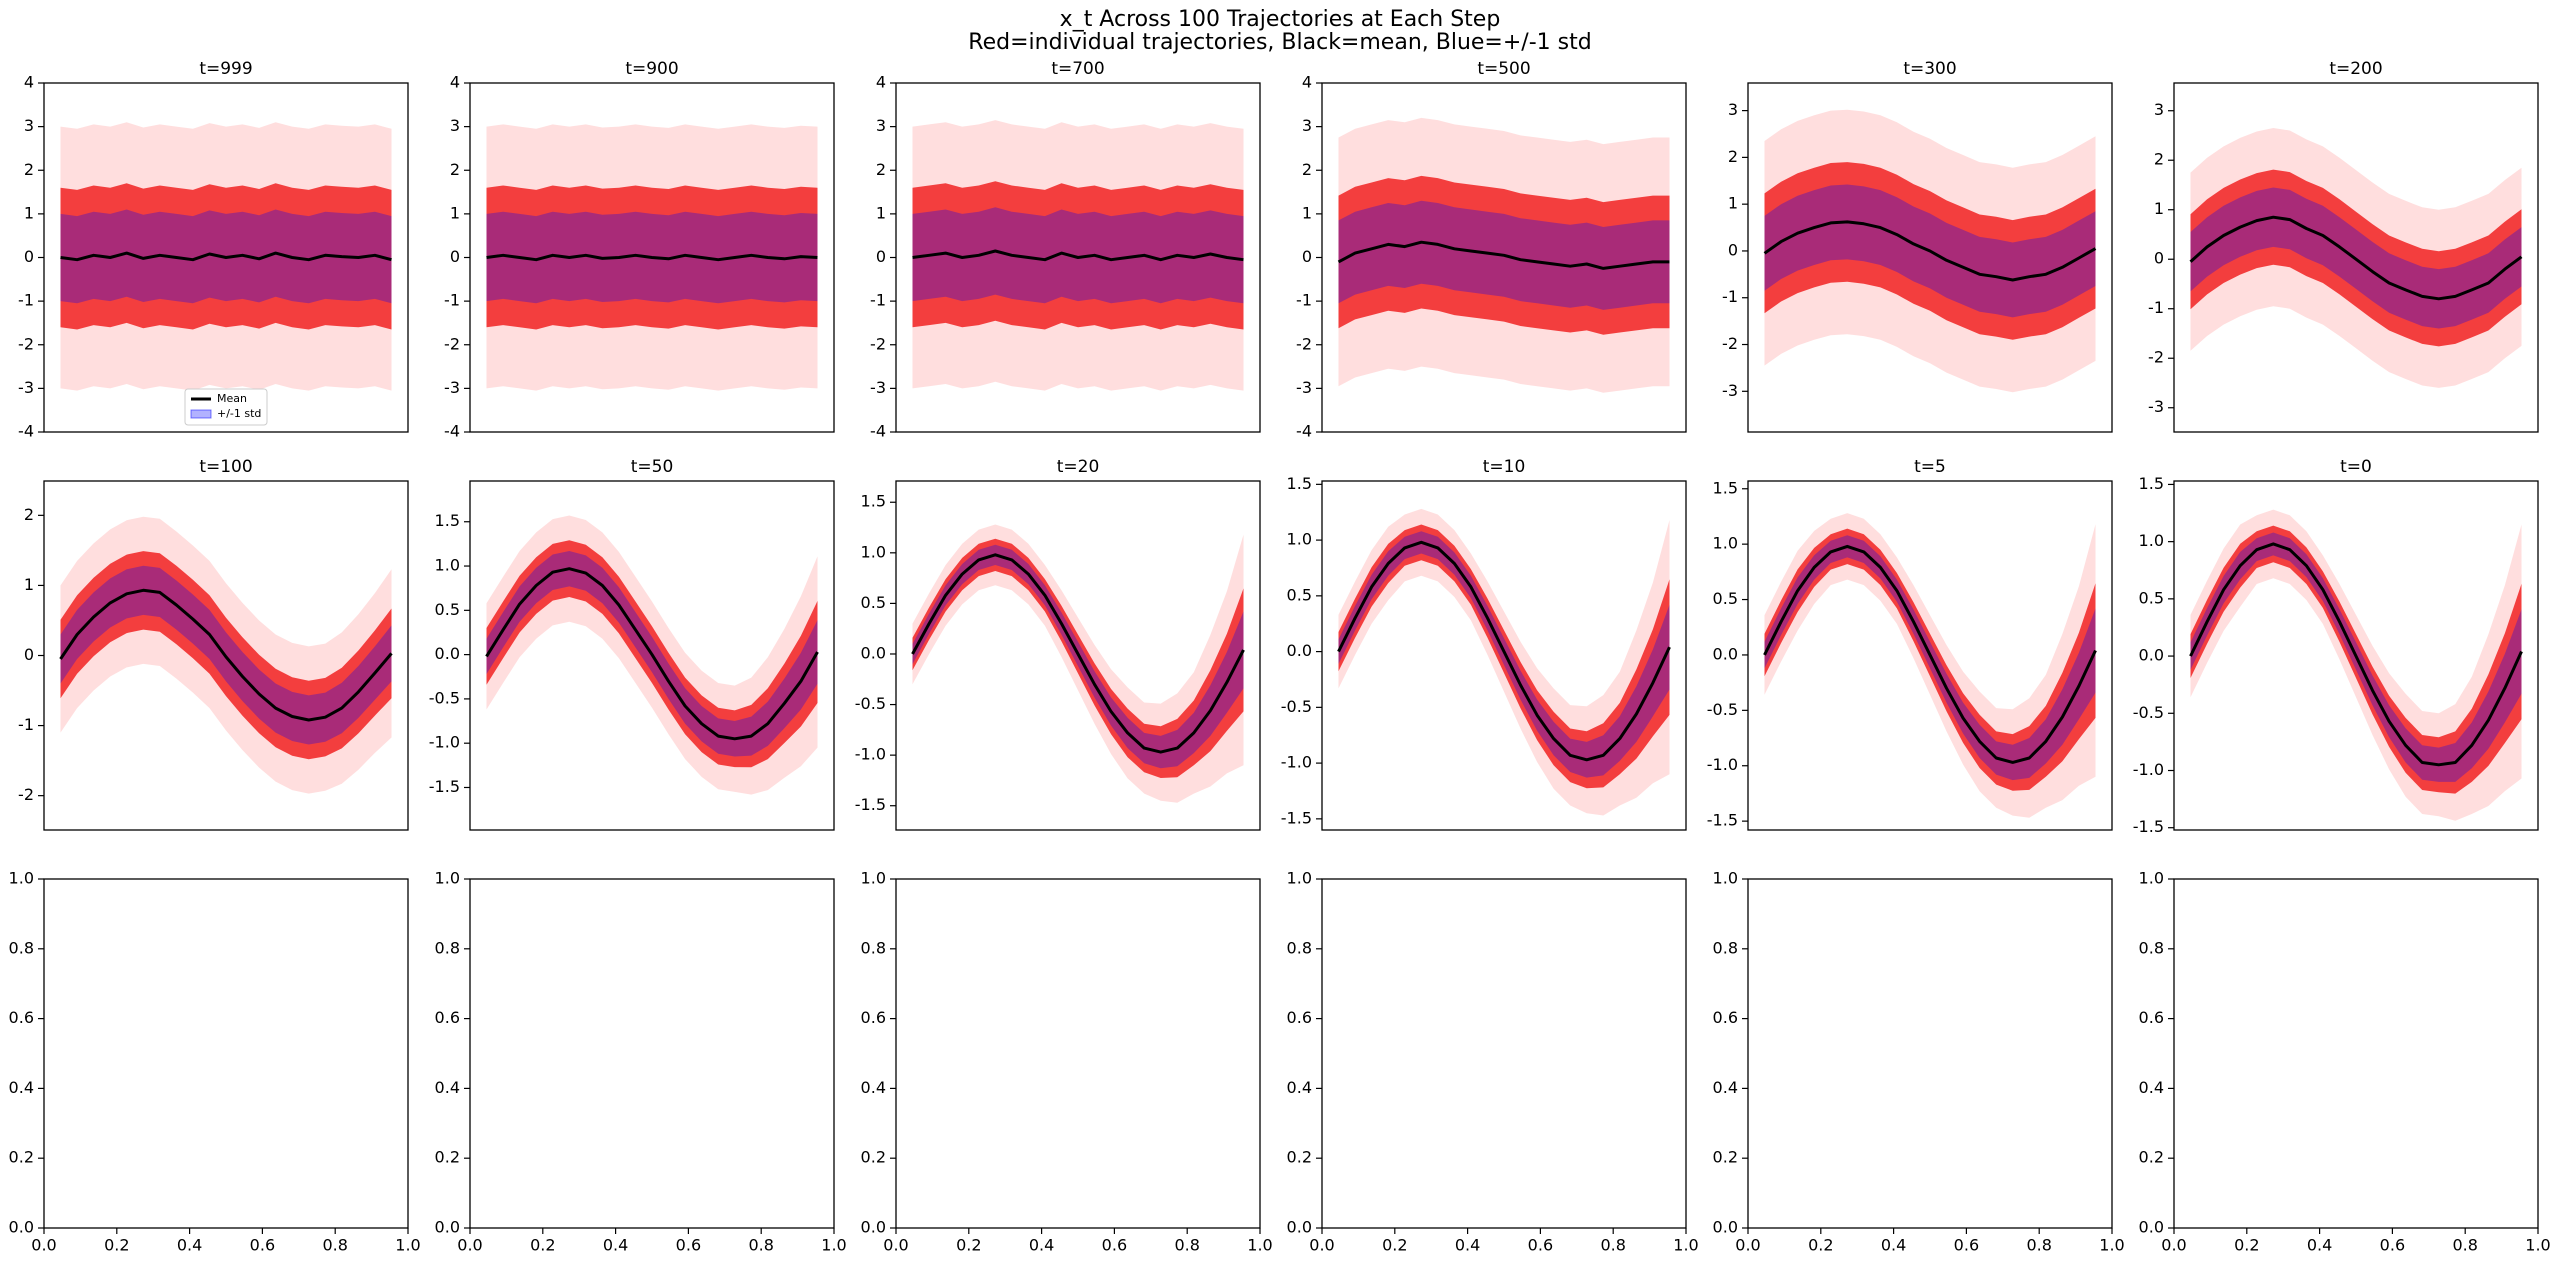  I want to click on x-tick-label: 0.2, so click(542, 1245).